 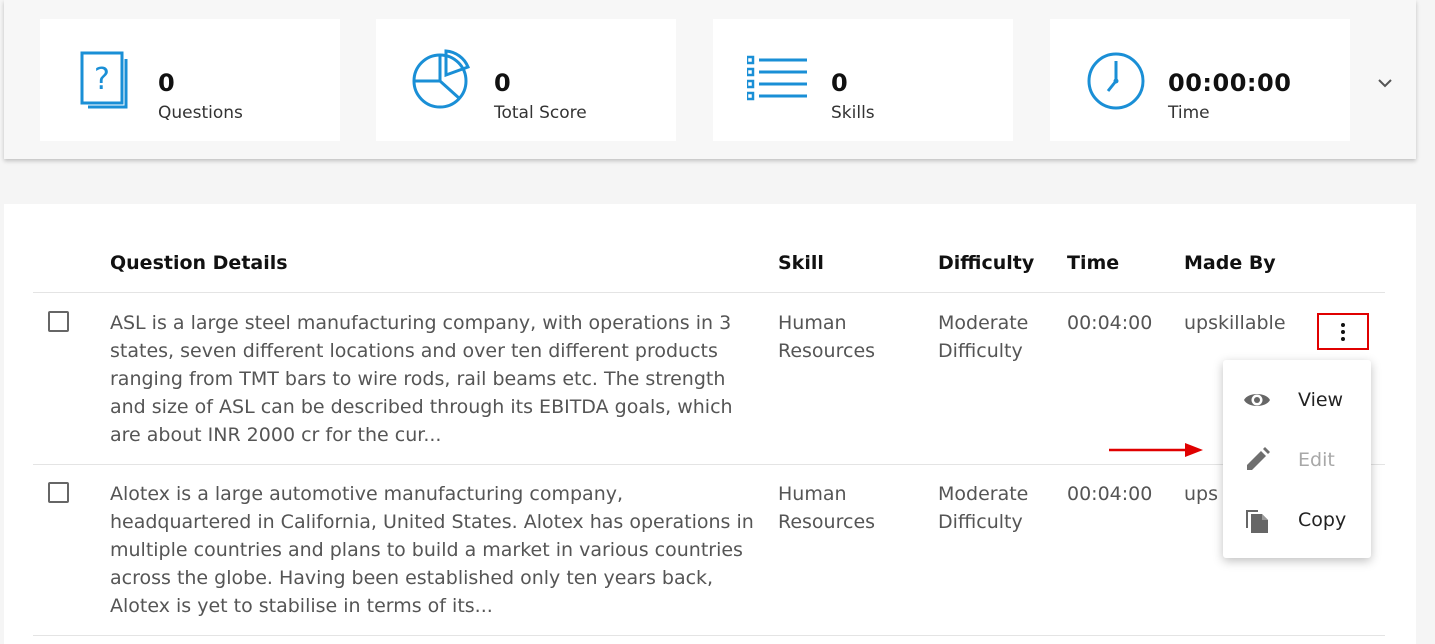 I want to click on made-by-cell: upskillable, so click(x=1235, y=323).